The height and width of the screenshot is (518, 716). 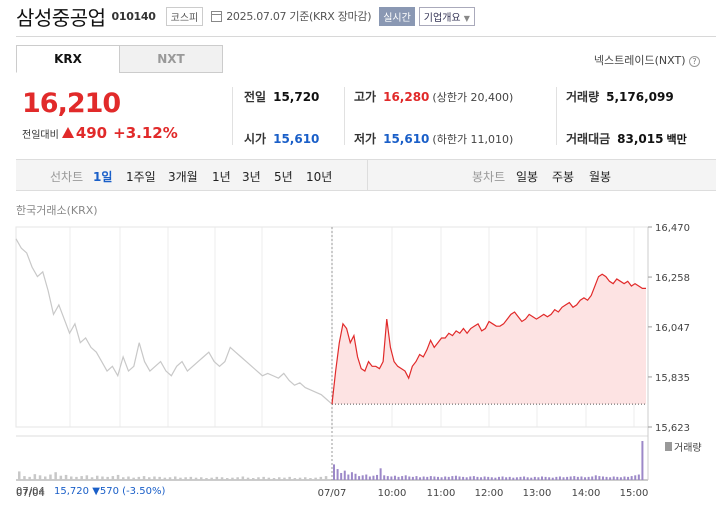 I want to click on stat-value: 16,280, so click(x=406, y=97).